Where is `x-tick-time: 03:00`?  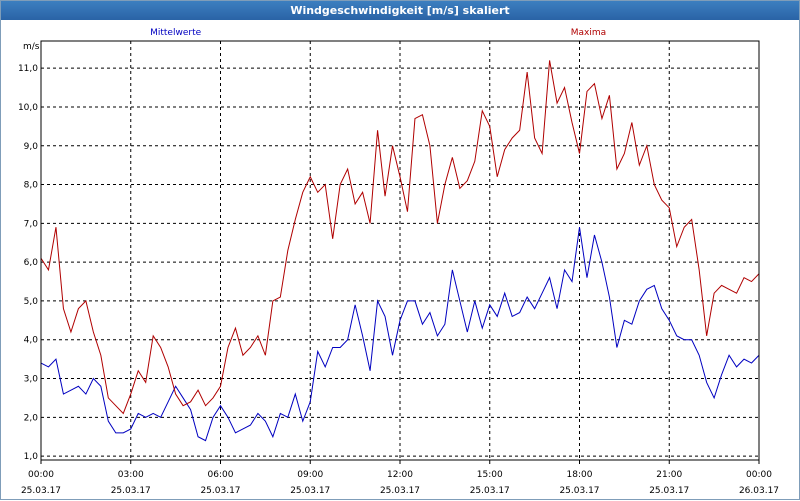
x-tick-time: 03:00 is located at coordinates (131, 475).